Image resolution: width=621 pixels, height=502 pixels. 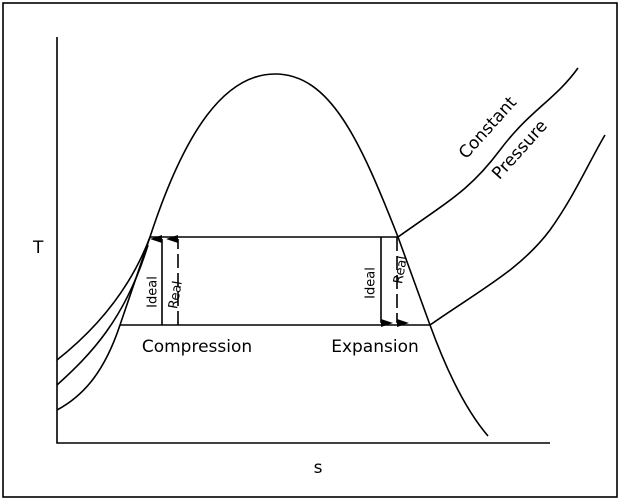 What do you see at coordinates (103, 298) in the screenshot?
I see `isobar-high-left` at bounding box center [103, 298].